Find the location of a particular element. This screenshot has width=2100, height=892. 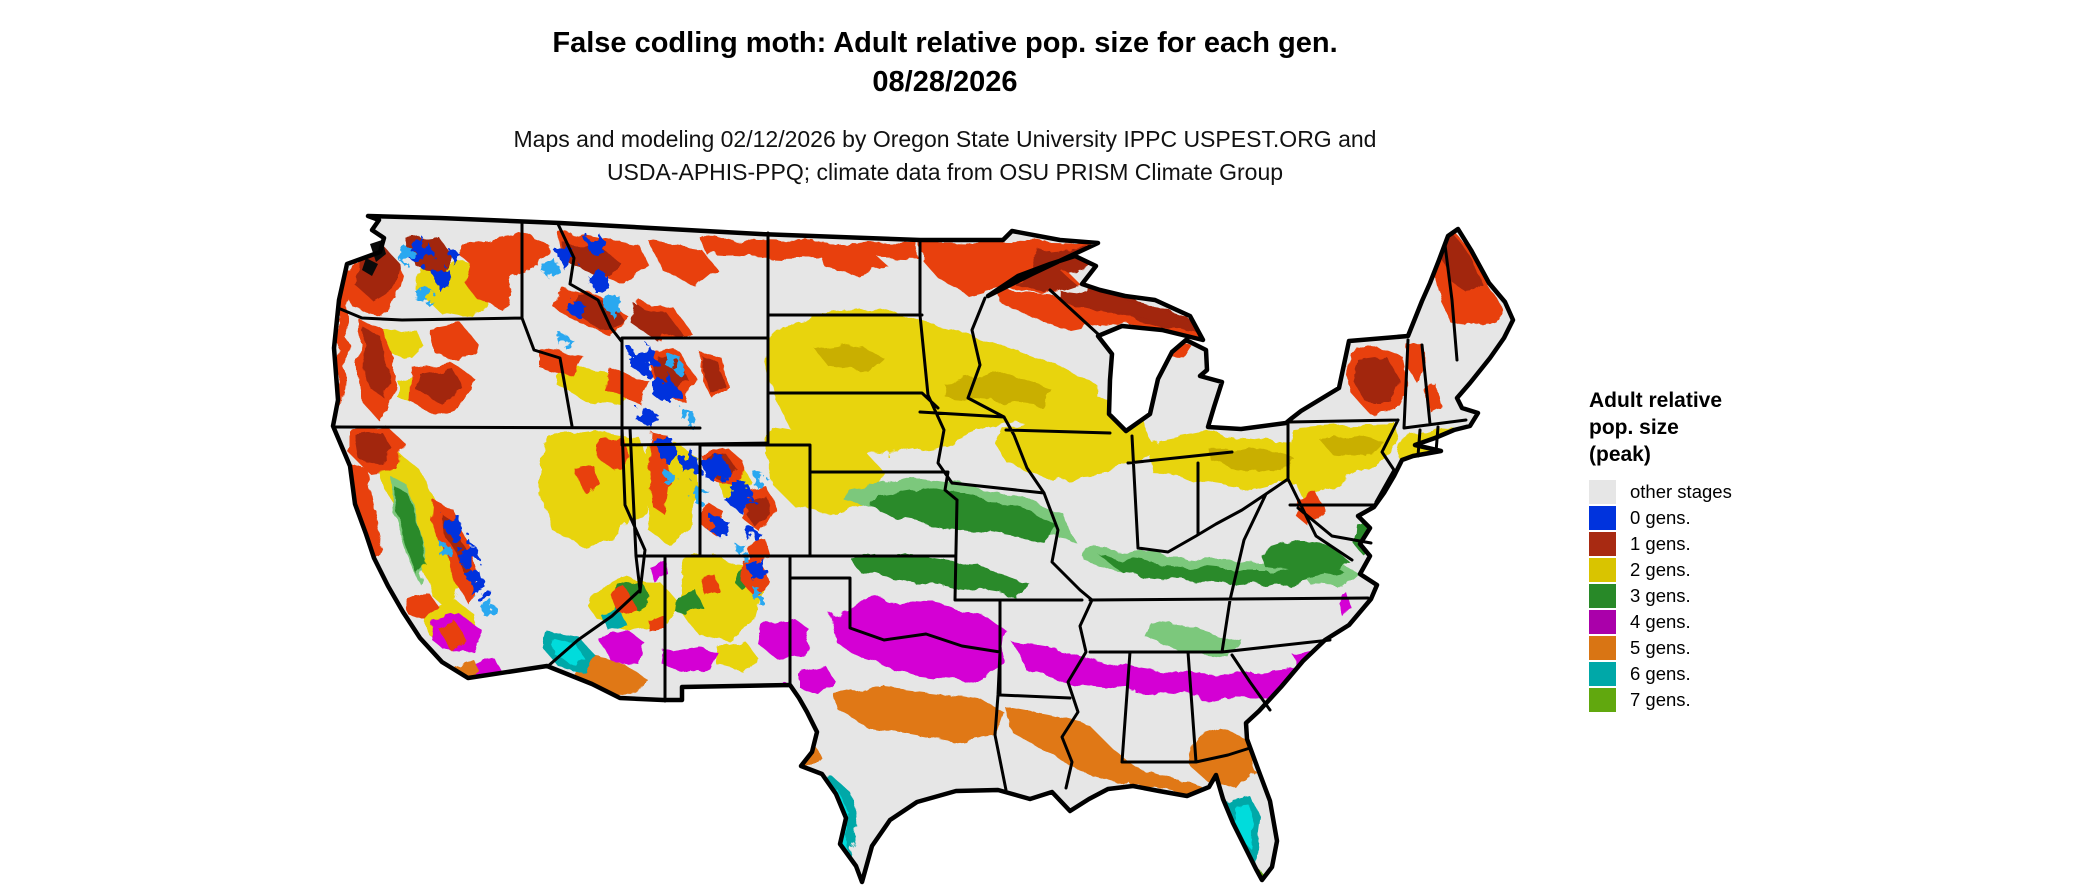

legend-row-5-gens: 5 gens. is located at coordinates (1739, 648).